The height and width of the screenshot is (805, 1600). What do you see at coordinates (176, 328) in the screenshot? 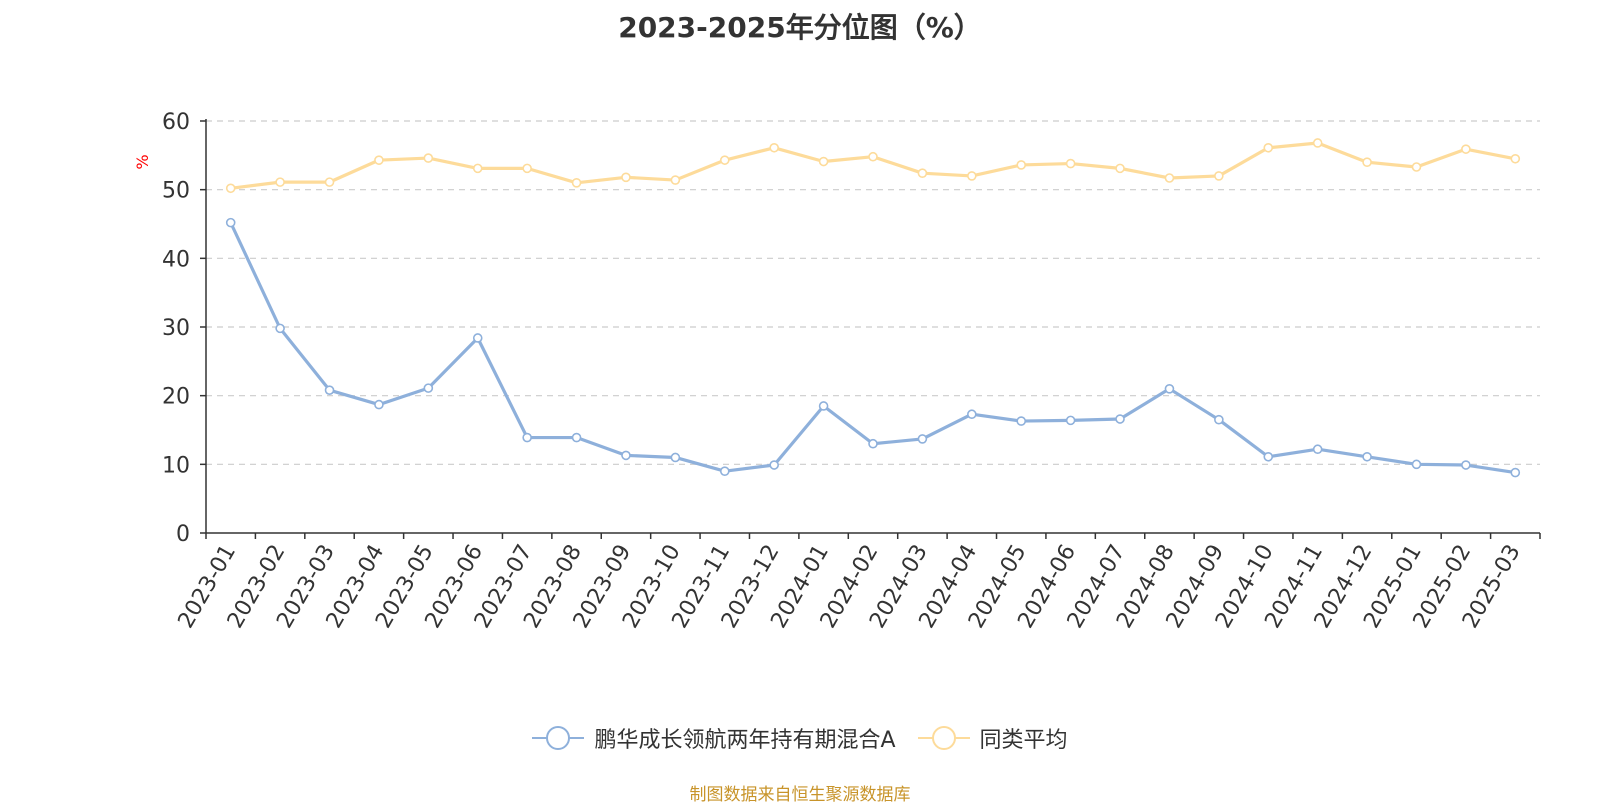
I see `y-tick-label-30: 30` at bounding box center [176, 328].